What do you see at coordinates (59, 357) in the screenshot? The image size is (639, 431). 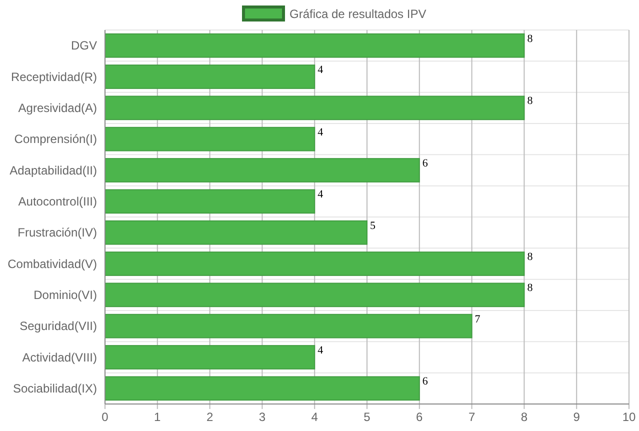 I see `y-tick-label: Actividad(VIII)` at bounding box center [59, 357].